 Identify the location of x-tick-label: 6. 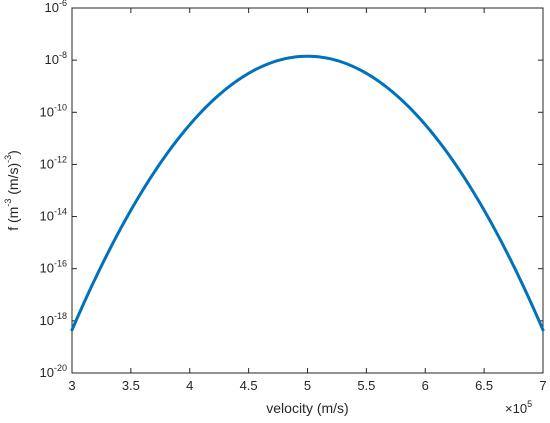
(425, 385).